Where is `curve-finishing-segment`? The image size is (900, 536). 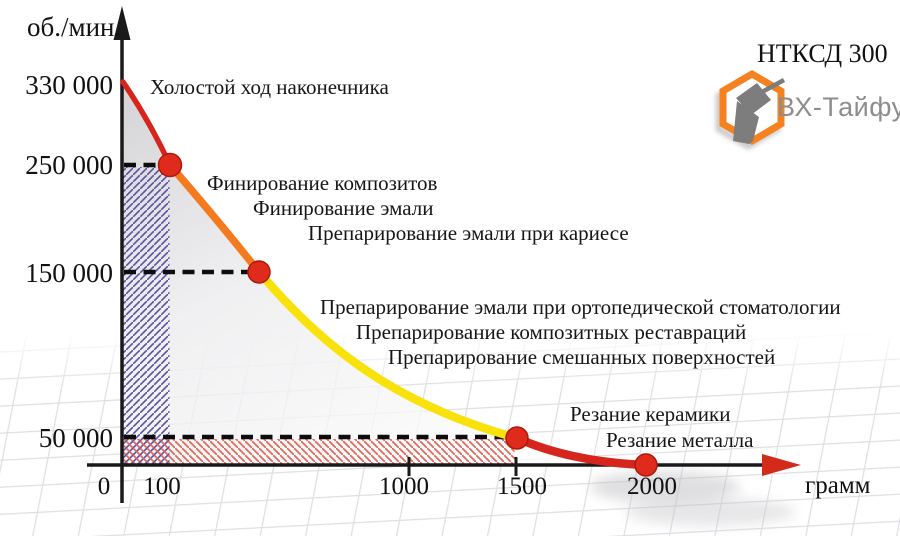
curve-finishing-segment is located at coordinates (214, 218).